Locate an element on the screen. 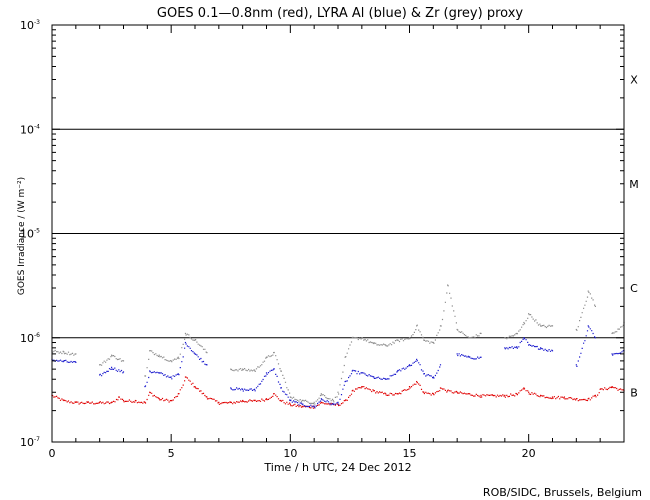  x-tick-label: 0 is located at coordinates (52, 453).